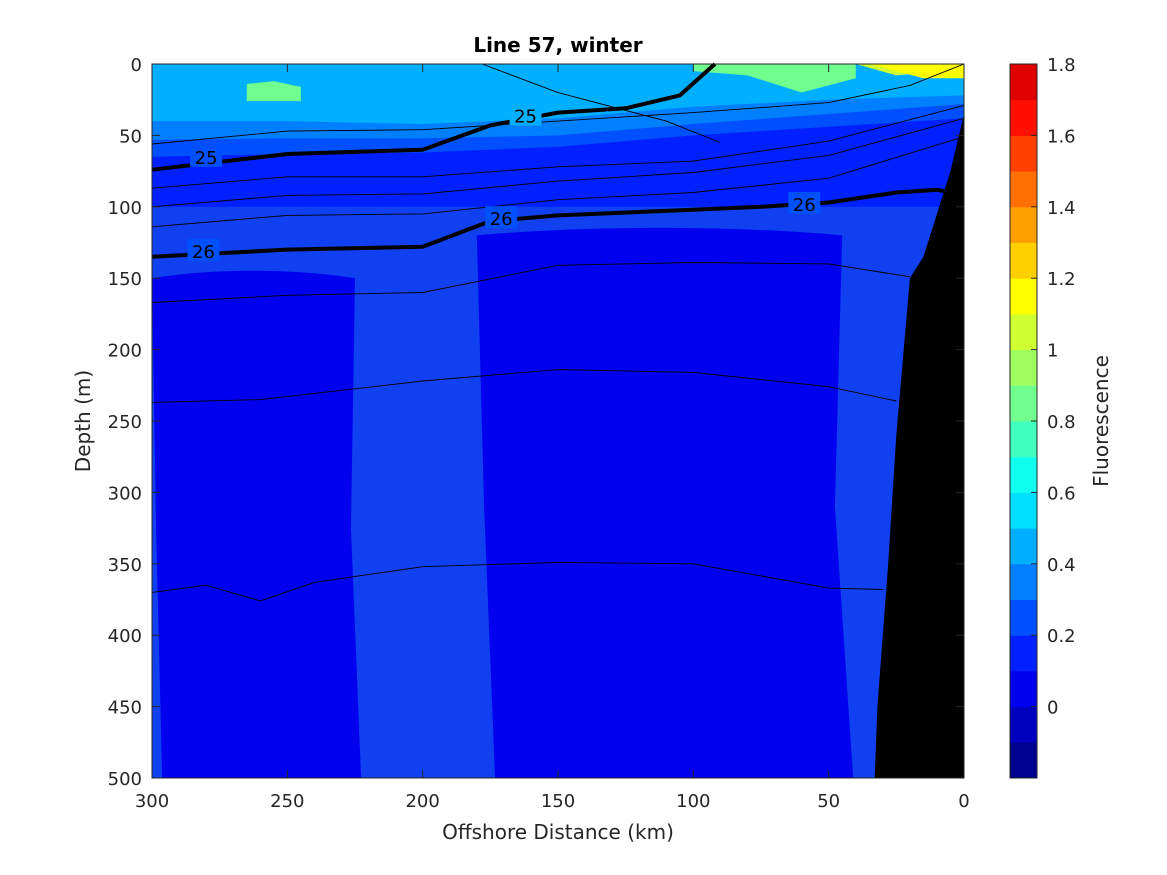 The height and width of the screenshot is (875, 1167). What do you see at coordinates (130, 136) in the screenshot?
I see `y-tick-label: 50` at bounding box center [130, 136].